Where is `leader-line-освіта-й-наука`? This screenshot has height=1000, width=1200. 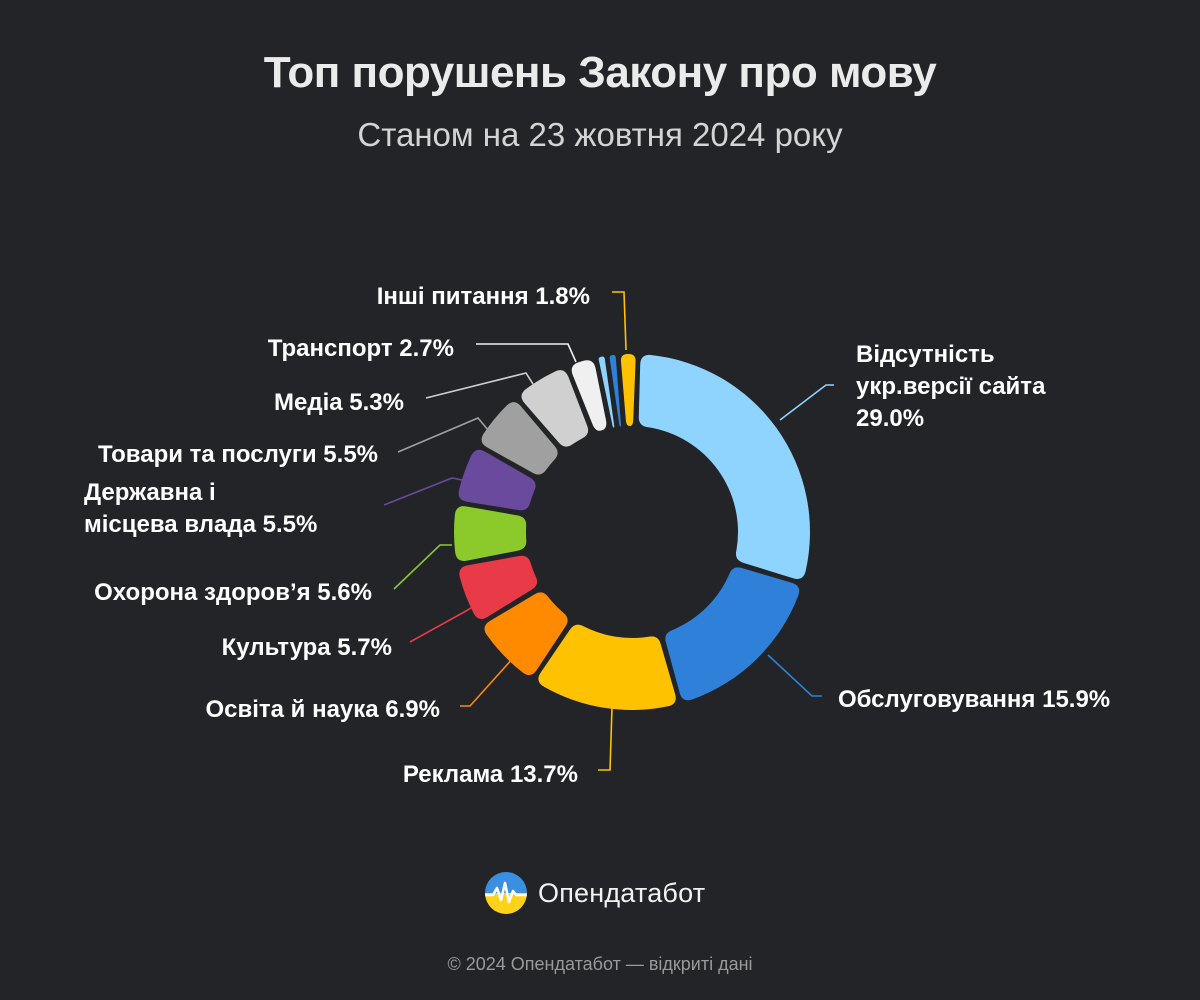 leader-line-освіта-й-наука is located at coordinates (487, 681).